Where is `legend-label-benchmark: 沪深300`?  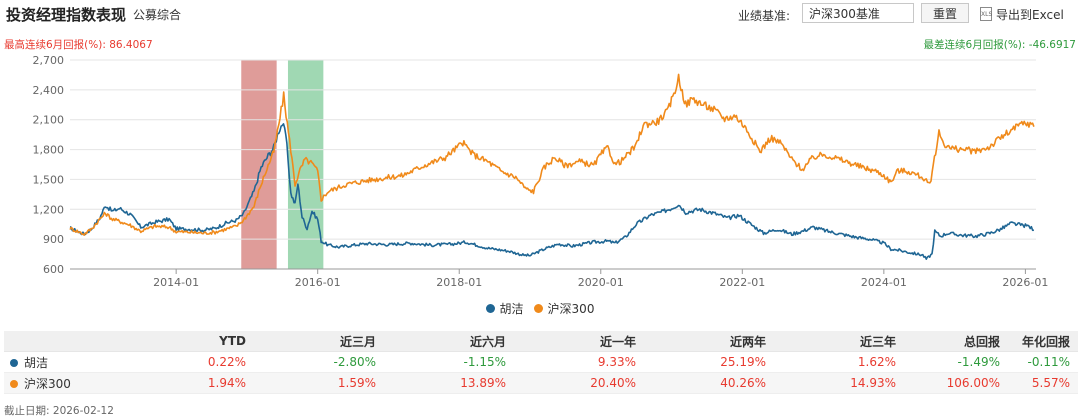
legend-label-benchmark: 沪深300 is located at coordinates (571, 309).